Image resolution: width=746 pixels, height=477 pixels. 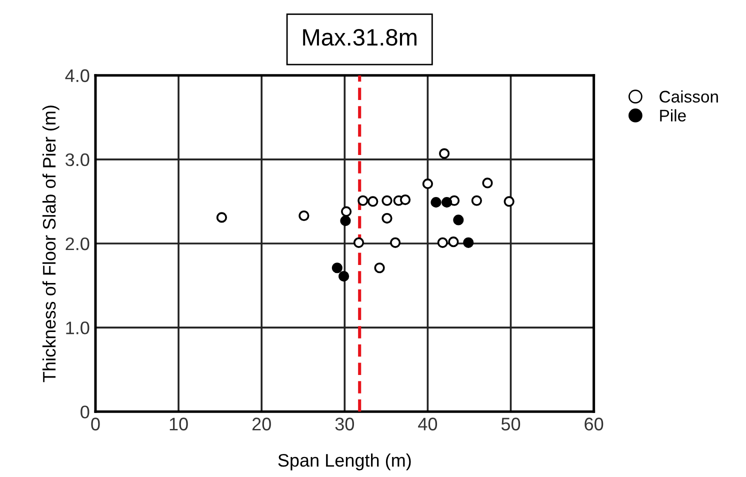 I want to click on x-tick-label: 30, so click(x=344, y=424).